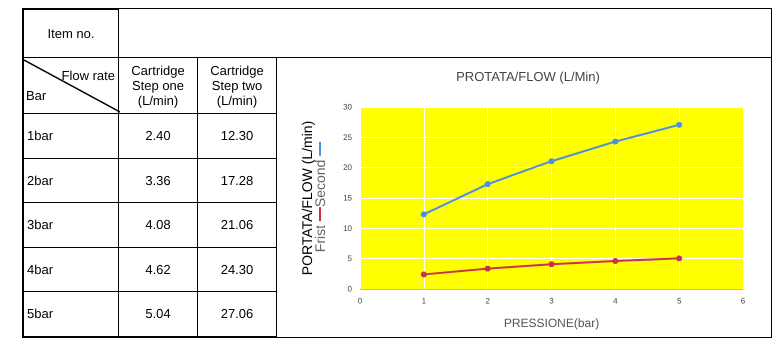  Describe the element at coordinates (348, 198) in the screenshot. I see `y-tick-label: 15` at that location.